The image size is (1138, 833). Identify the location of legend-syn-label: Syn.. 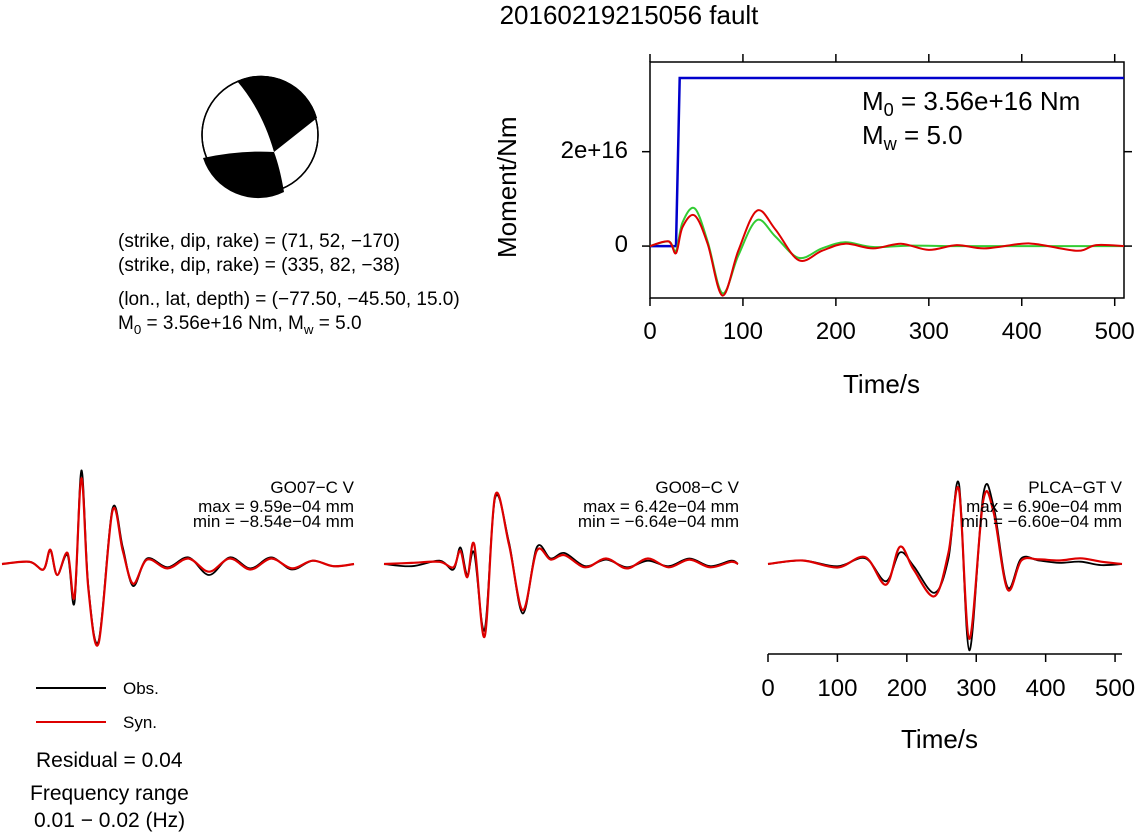
(140, 722).